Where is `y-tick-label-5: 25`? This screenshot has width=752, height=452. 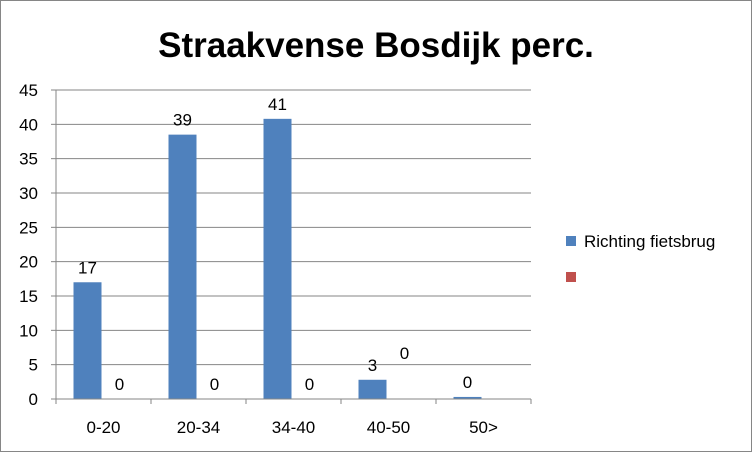 y-tick-label-5: 25 is located at coordinates (28, 227).